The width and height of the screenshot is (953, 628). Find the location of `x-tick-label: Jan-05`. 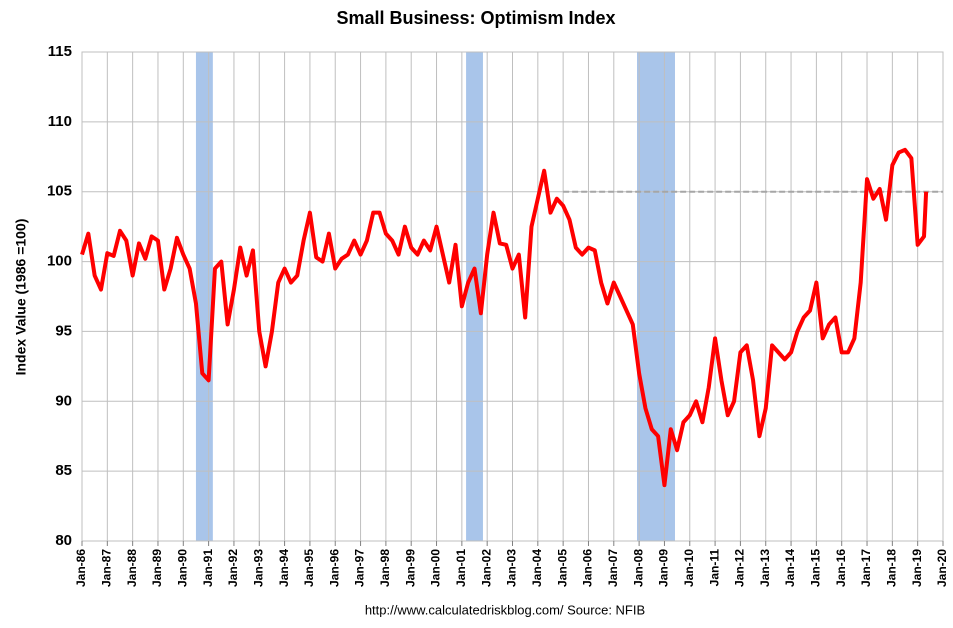

x-tick-label: Jan-05 is located at coordinates (562, 568).